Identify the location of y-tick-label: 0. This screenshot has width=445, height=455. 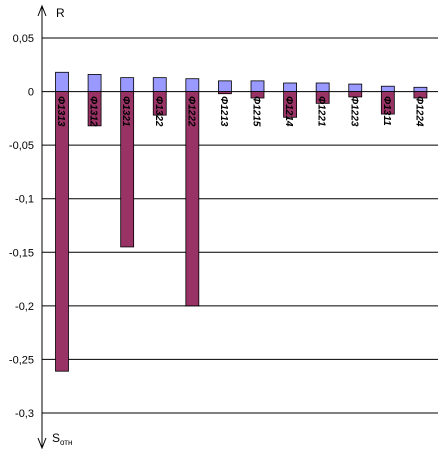
(31, 93).